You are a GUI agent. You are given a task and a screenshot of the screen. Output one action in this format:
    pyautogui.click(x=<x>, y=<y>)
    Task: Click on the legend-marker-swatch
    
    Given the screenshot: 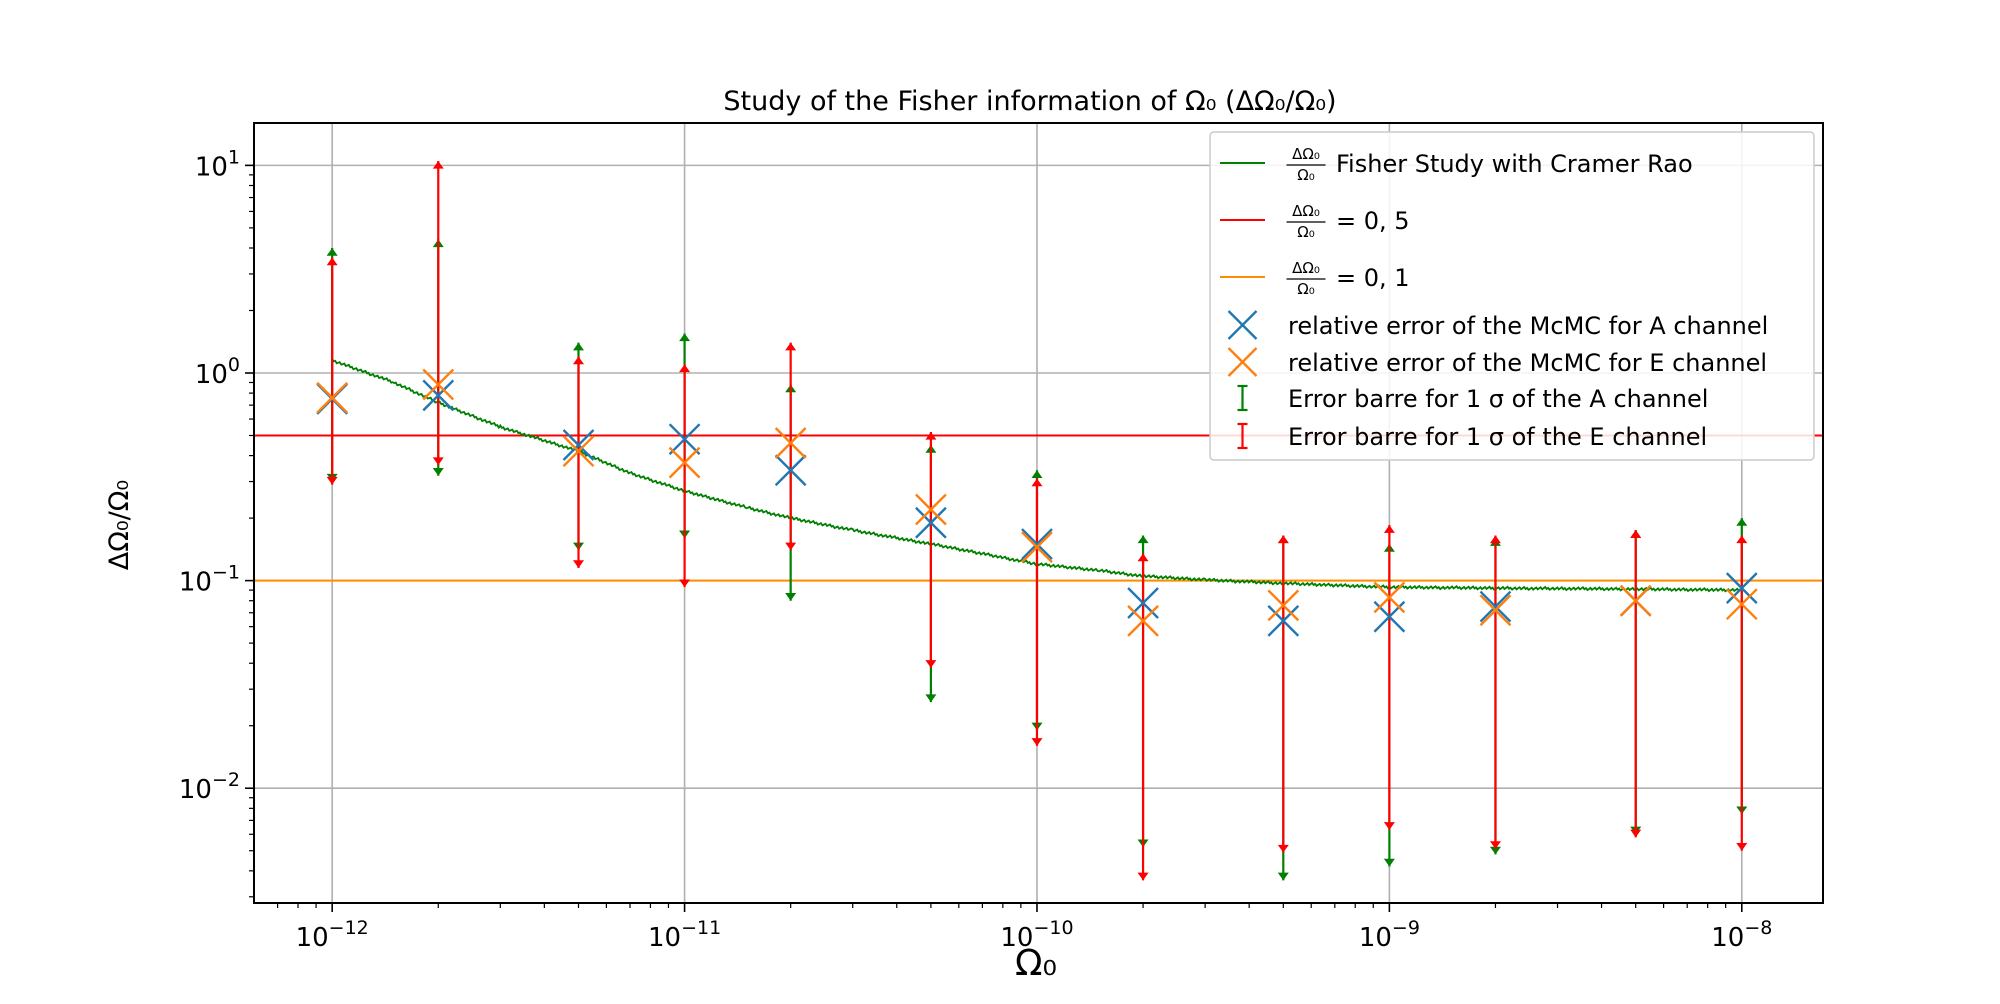 What is the action you would take?
    pyautogui.click(x=1242, y=325)
    